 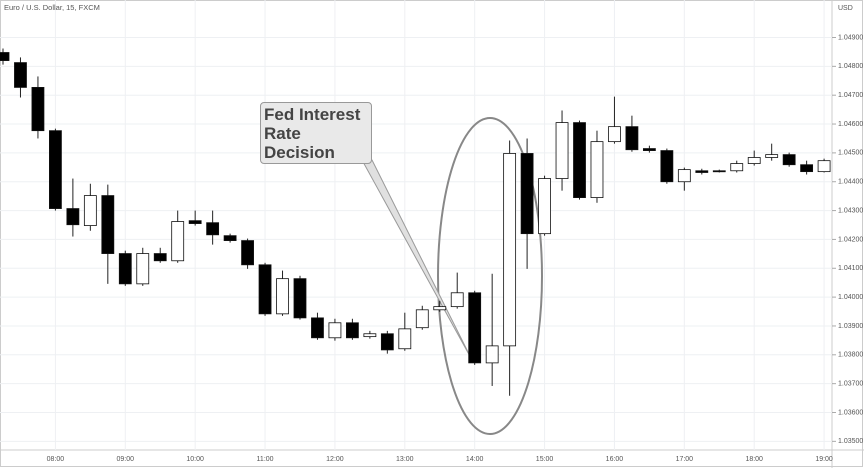 I want to click on y-tick-label: 1.04400, so click(x=850, y=182).